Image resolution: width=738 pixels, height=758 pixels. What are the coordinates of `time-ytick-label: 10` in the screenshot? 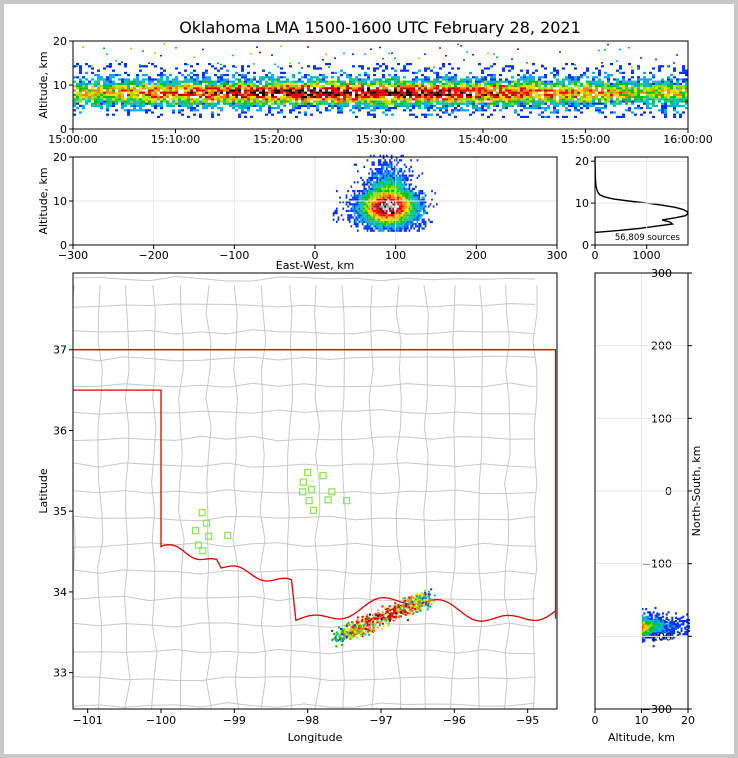 It's located at (60, 85).